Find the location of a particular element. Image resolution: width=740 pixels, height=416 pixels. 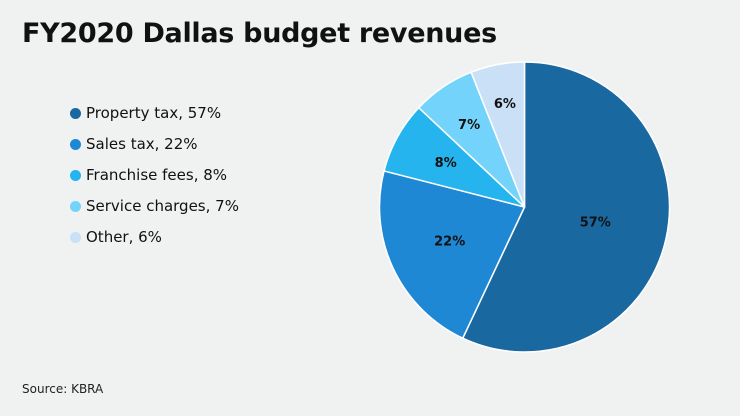

legend-item-service-charges: Service charges, 7% is located at coordinates (154, 206).